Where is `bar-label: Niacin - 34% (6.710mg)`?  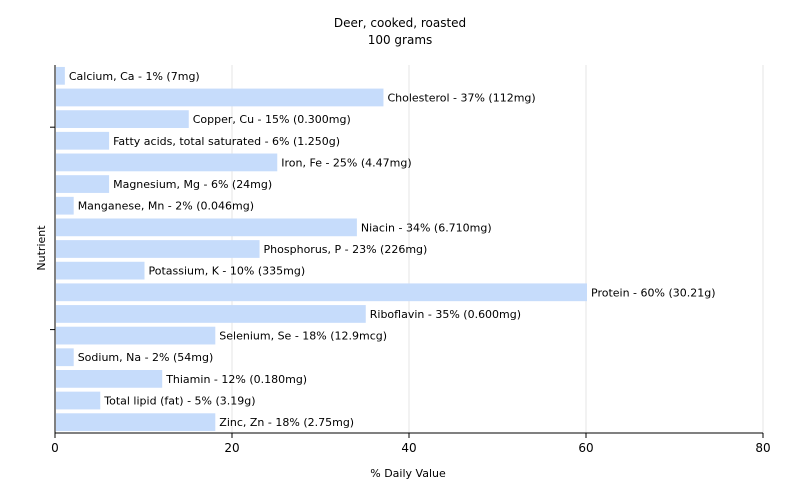 bar-label: Niacin - 34% (6.710mg) is located at coordinates (426, 227).